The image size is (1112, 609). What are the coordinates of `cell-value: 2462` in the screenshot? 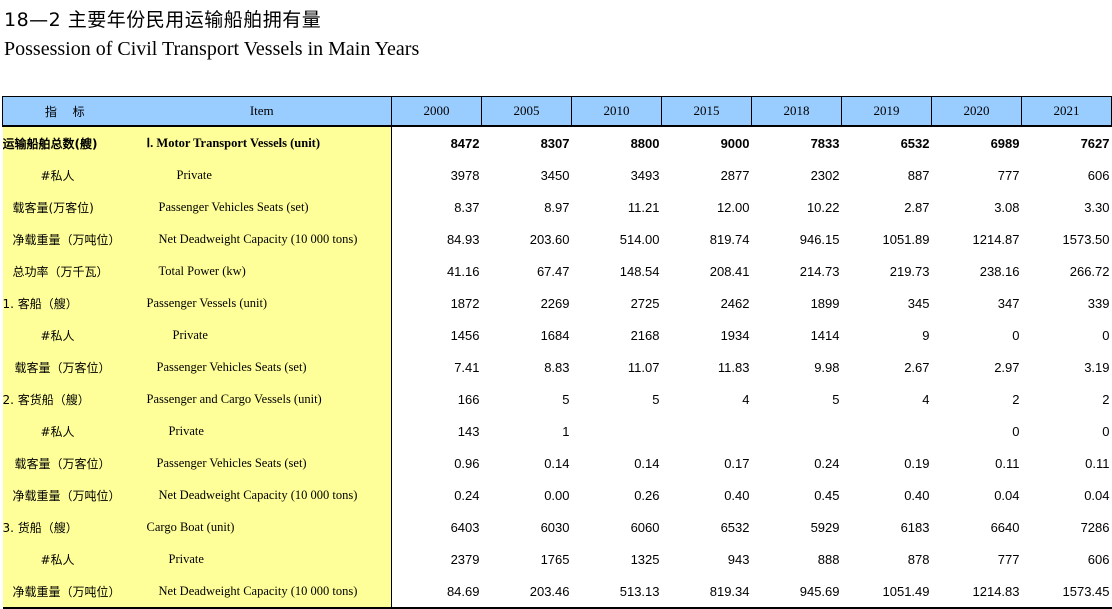 It's located at (735, 303).